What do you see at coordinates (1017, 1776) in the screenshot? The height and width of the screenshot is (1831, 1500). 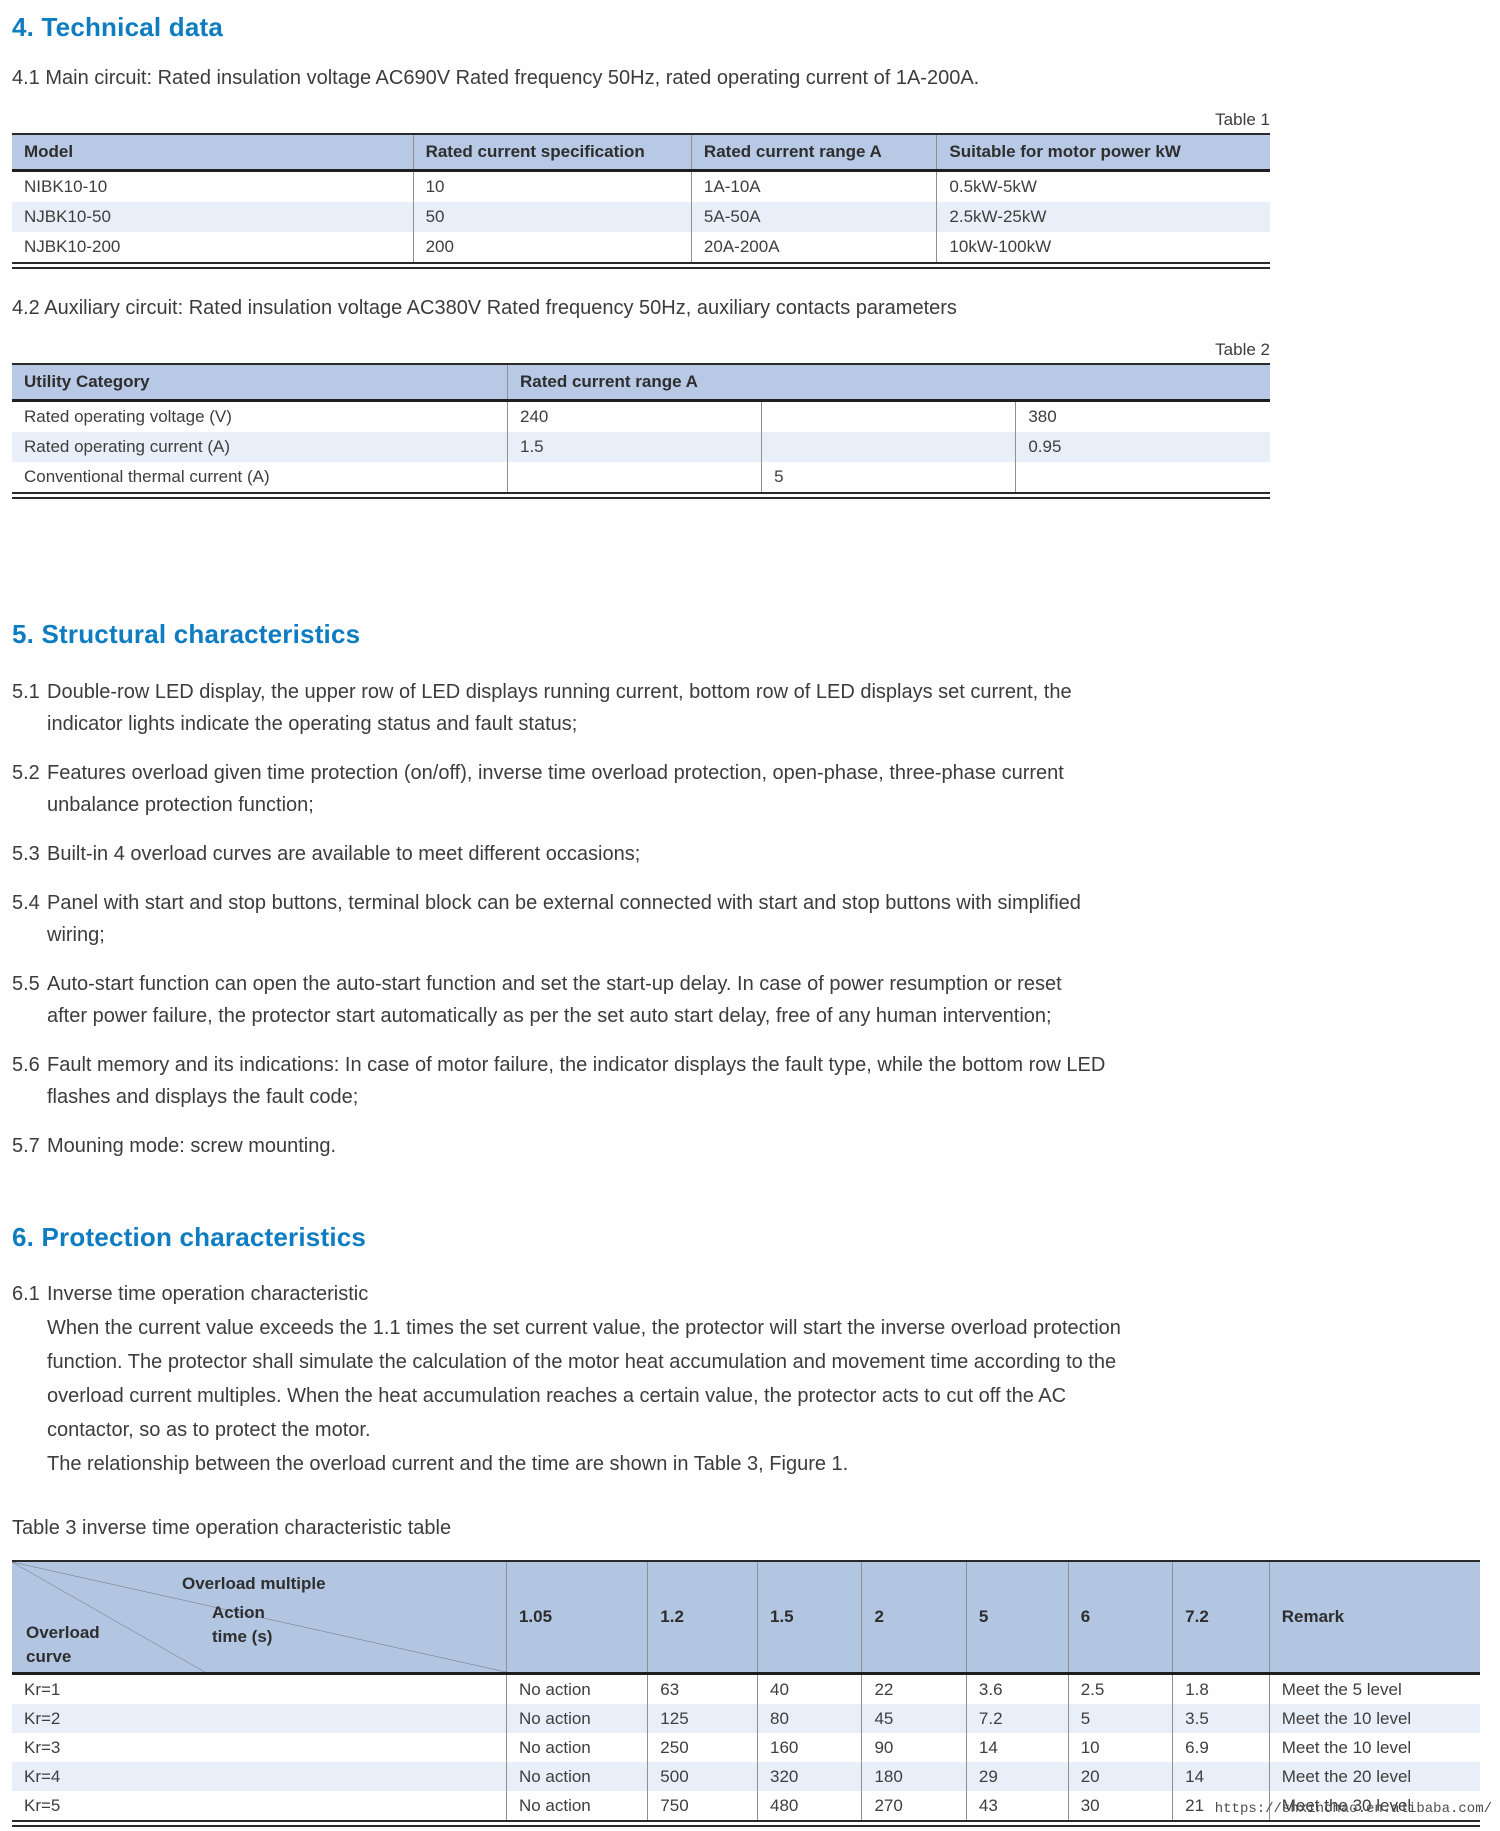 I see `table-cell: 29` at bounding box center [1017, 1776].